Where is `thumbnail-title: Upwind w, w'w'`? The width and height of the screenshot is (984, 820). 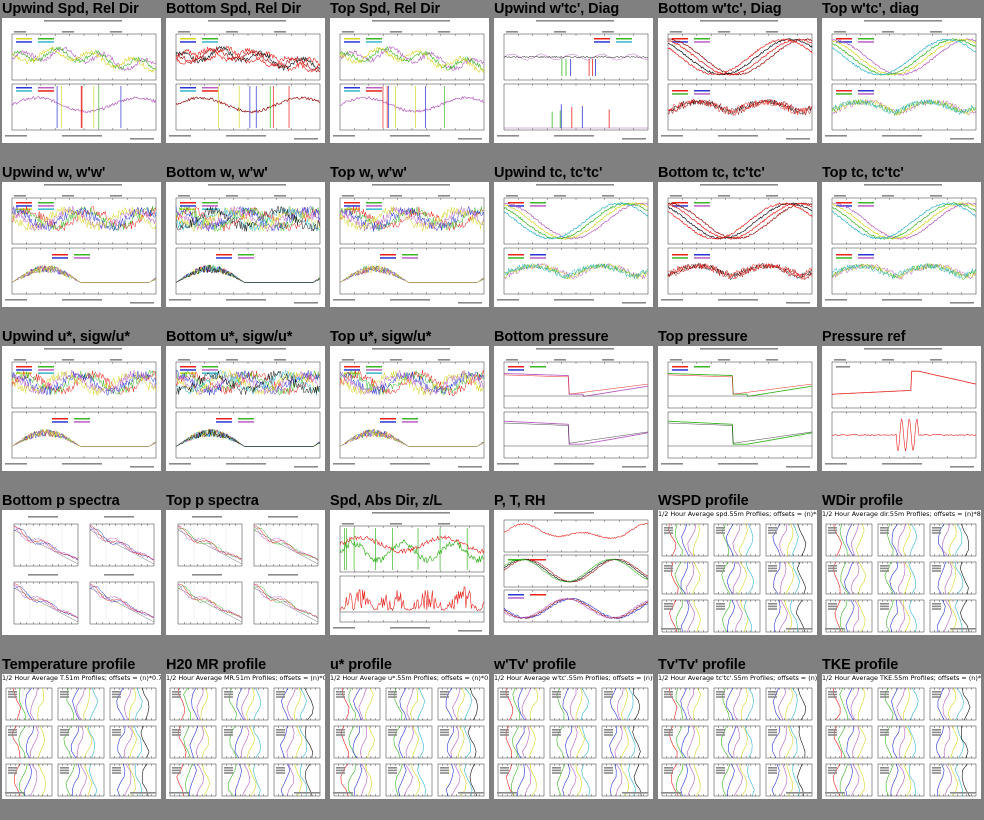
thumbnail-title: Upwind w, w'w' is located at coordinates (54, 173).